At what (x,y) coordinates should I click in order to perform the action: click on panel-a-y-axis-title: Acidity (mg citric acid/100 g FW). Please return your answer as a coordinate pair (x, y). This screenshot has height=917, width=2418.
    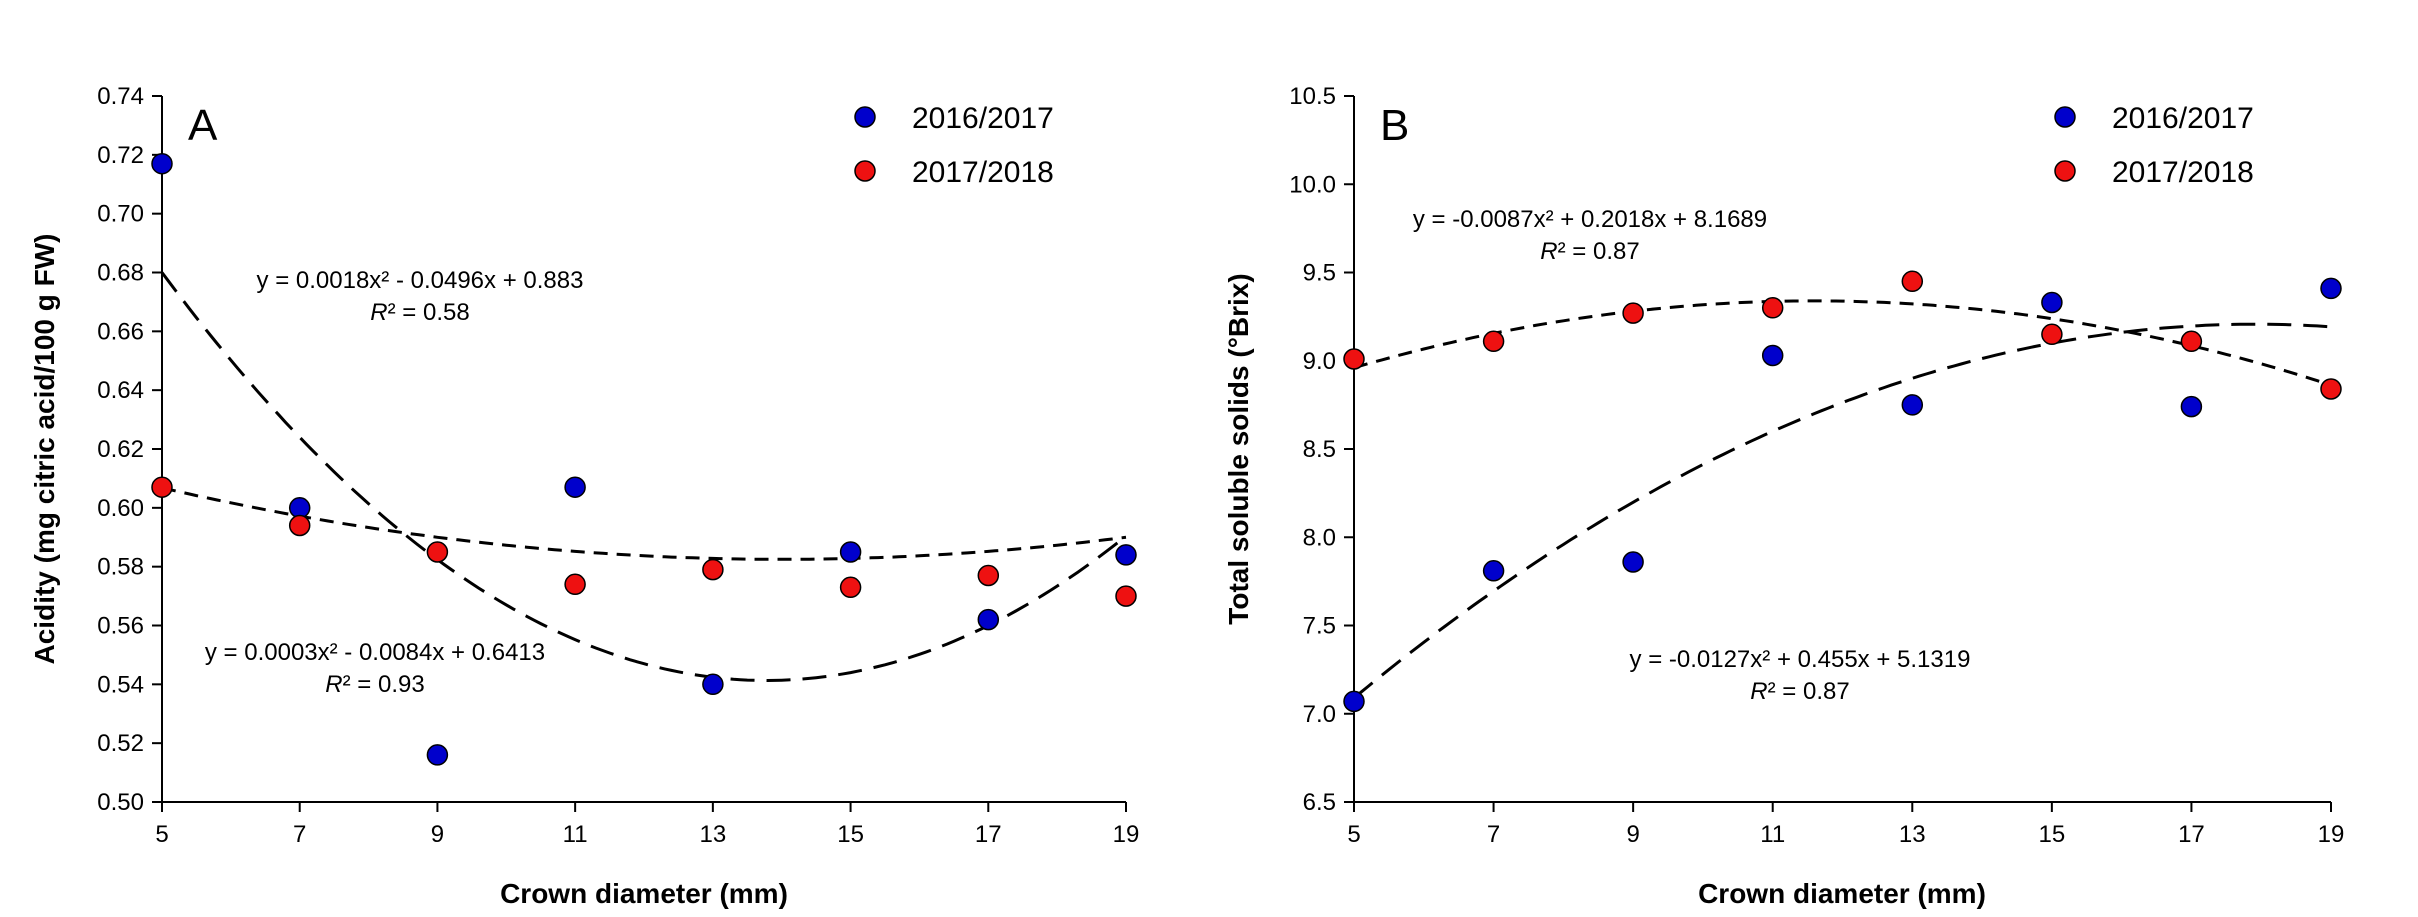
    Looking at the image, I should click on (44, 449).